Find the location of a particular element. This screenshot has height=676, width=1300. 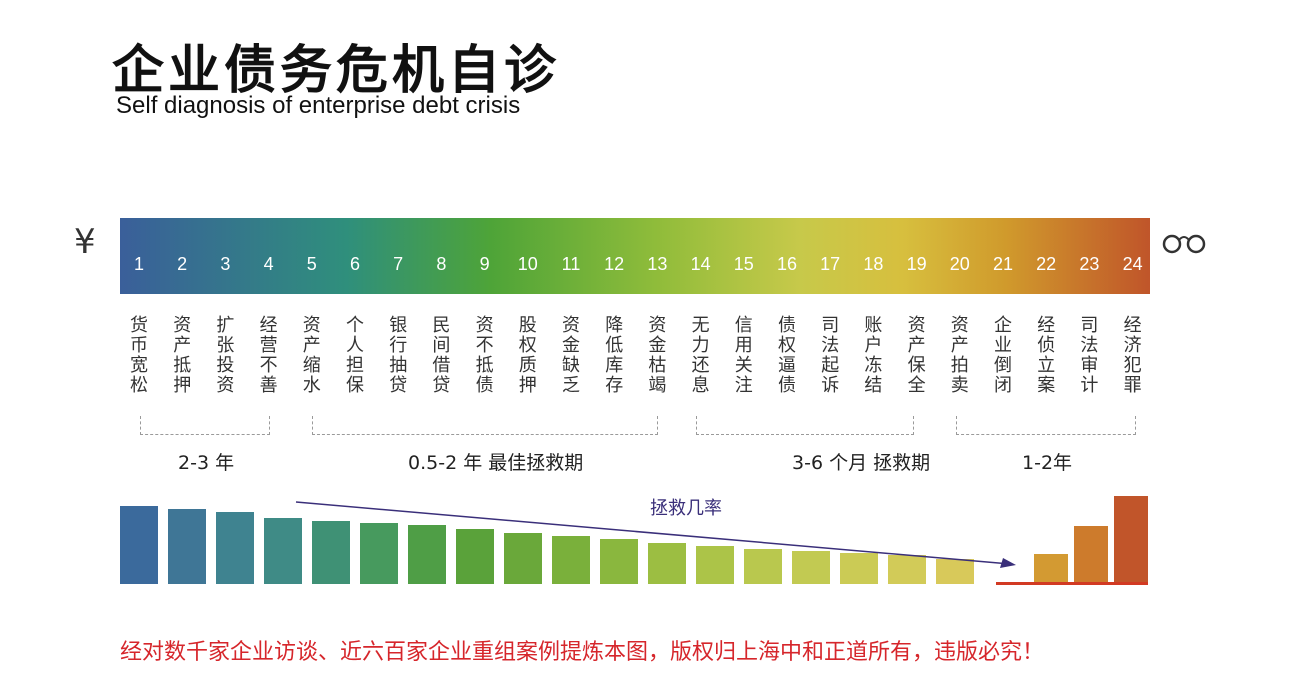

stage-label: 降低库存 is located at coordinates (614, 355).